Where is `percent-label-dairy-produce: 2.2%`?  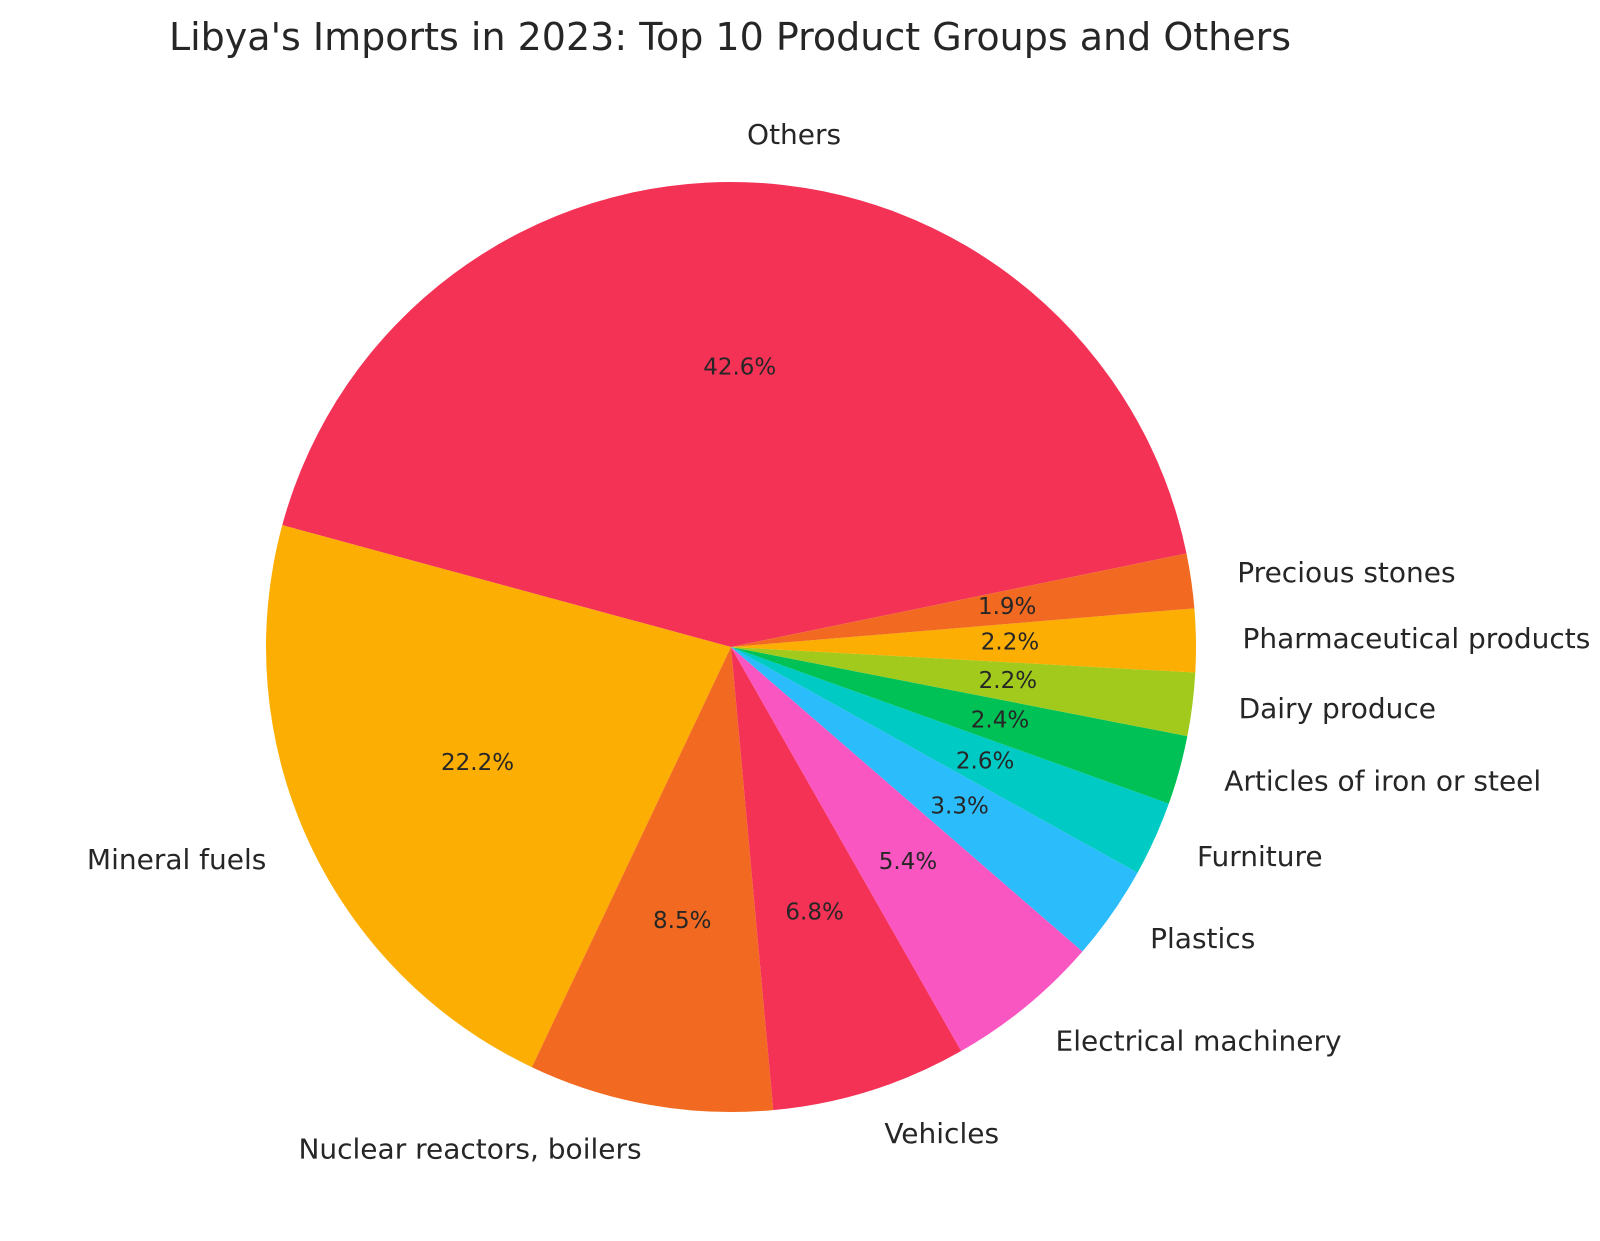 percent-label-dairy-produce: 2.2% is located at coordinates (1008, 681).